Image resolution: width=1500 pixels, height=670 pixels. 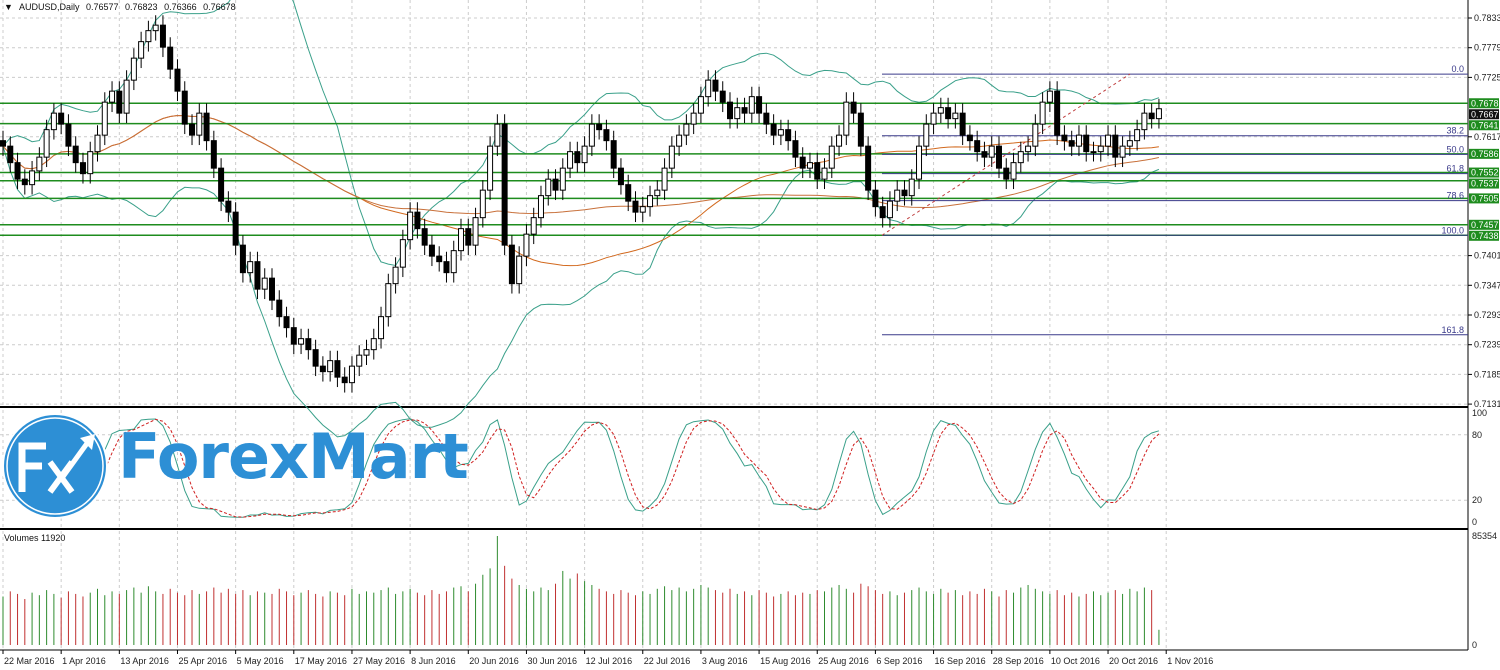 What do you see at coordinates (1455, 149) in the screenshot?
I see `fibonacci-level-label: 50.0` at bounding box center [1455, 149].